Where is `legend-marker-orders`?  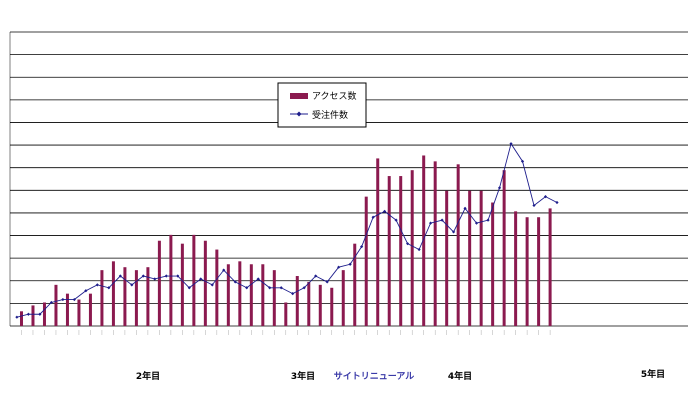
legend-marker-orders is located at coordinates (299, 114).